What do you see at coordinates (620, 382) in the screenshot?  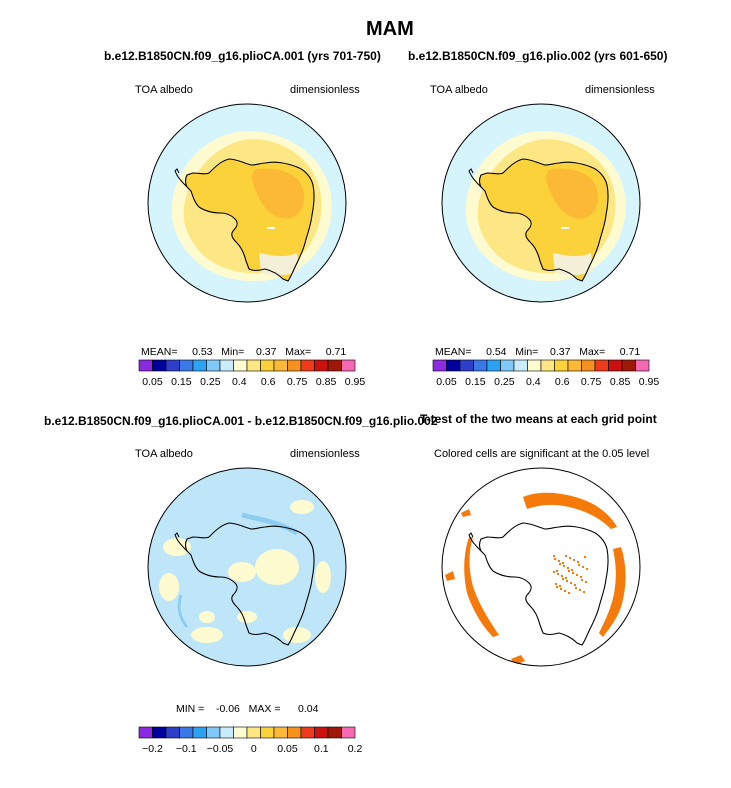 I see `colorbar-tick-label: 0.85` at bounding box center [620, 382].